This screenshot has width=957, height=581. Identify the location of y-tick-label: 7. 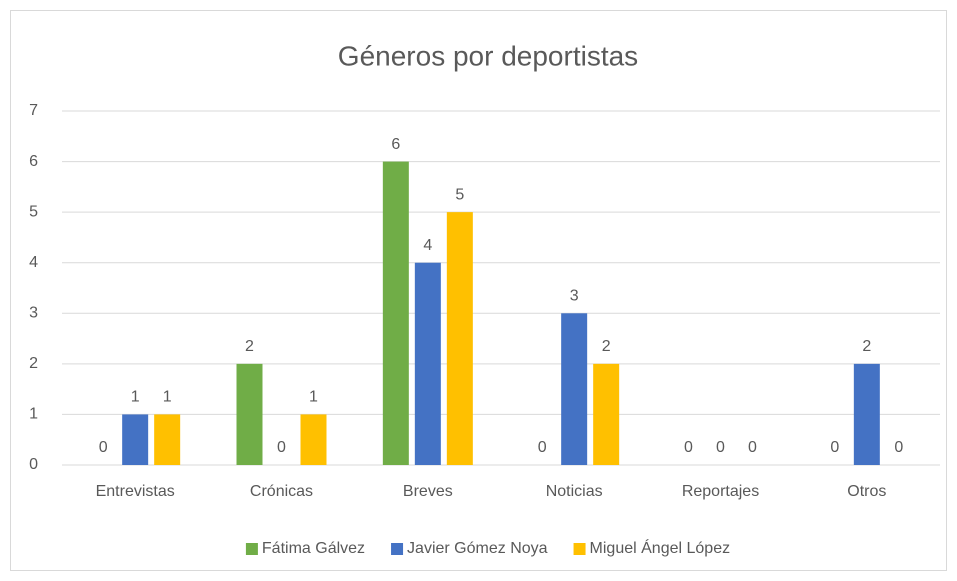
(33, 110).